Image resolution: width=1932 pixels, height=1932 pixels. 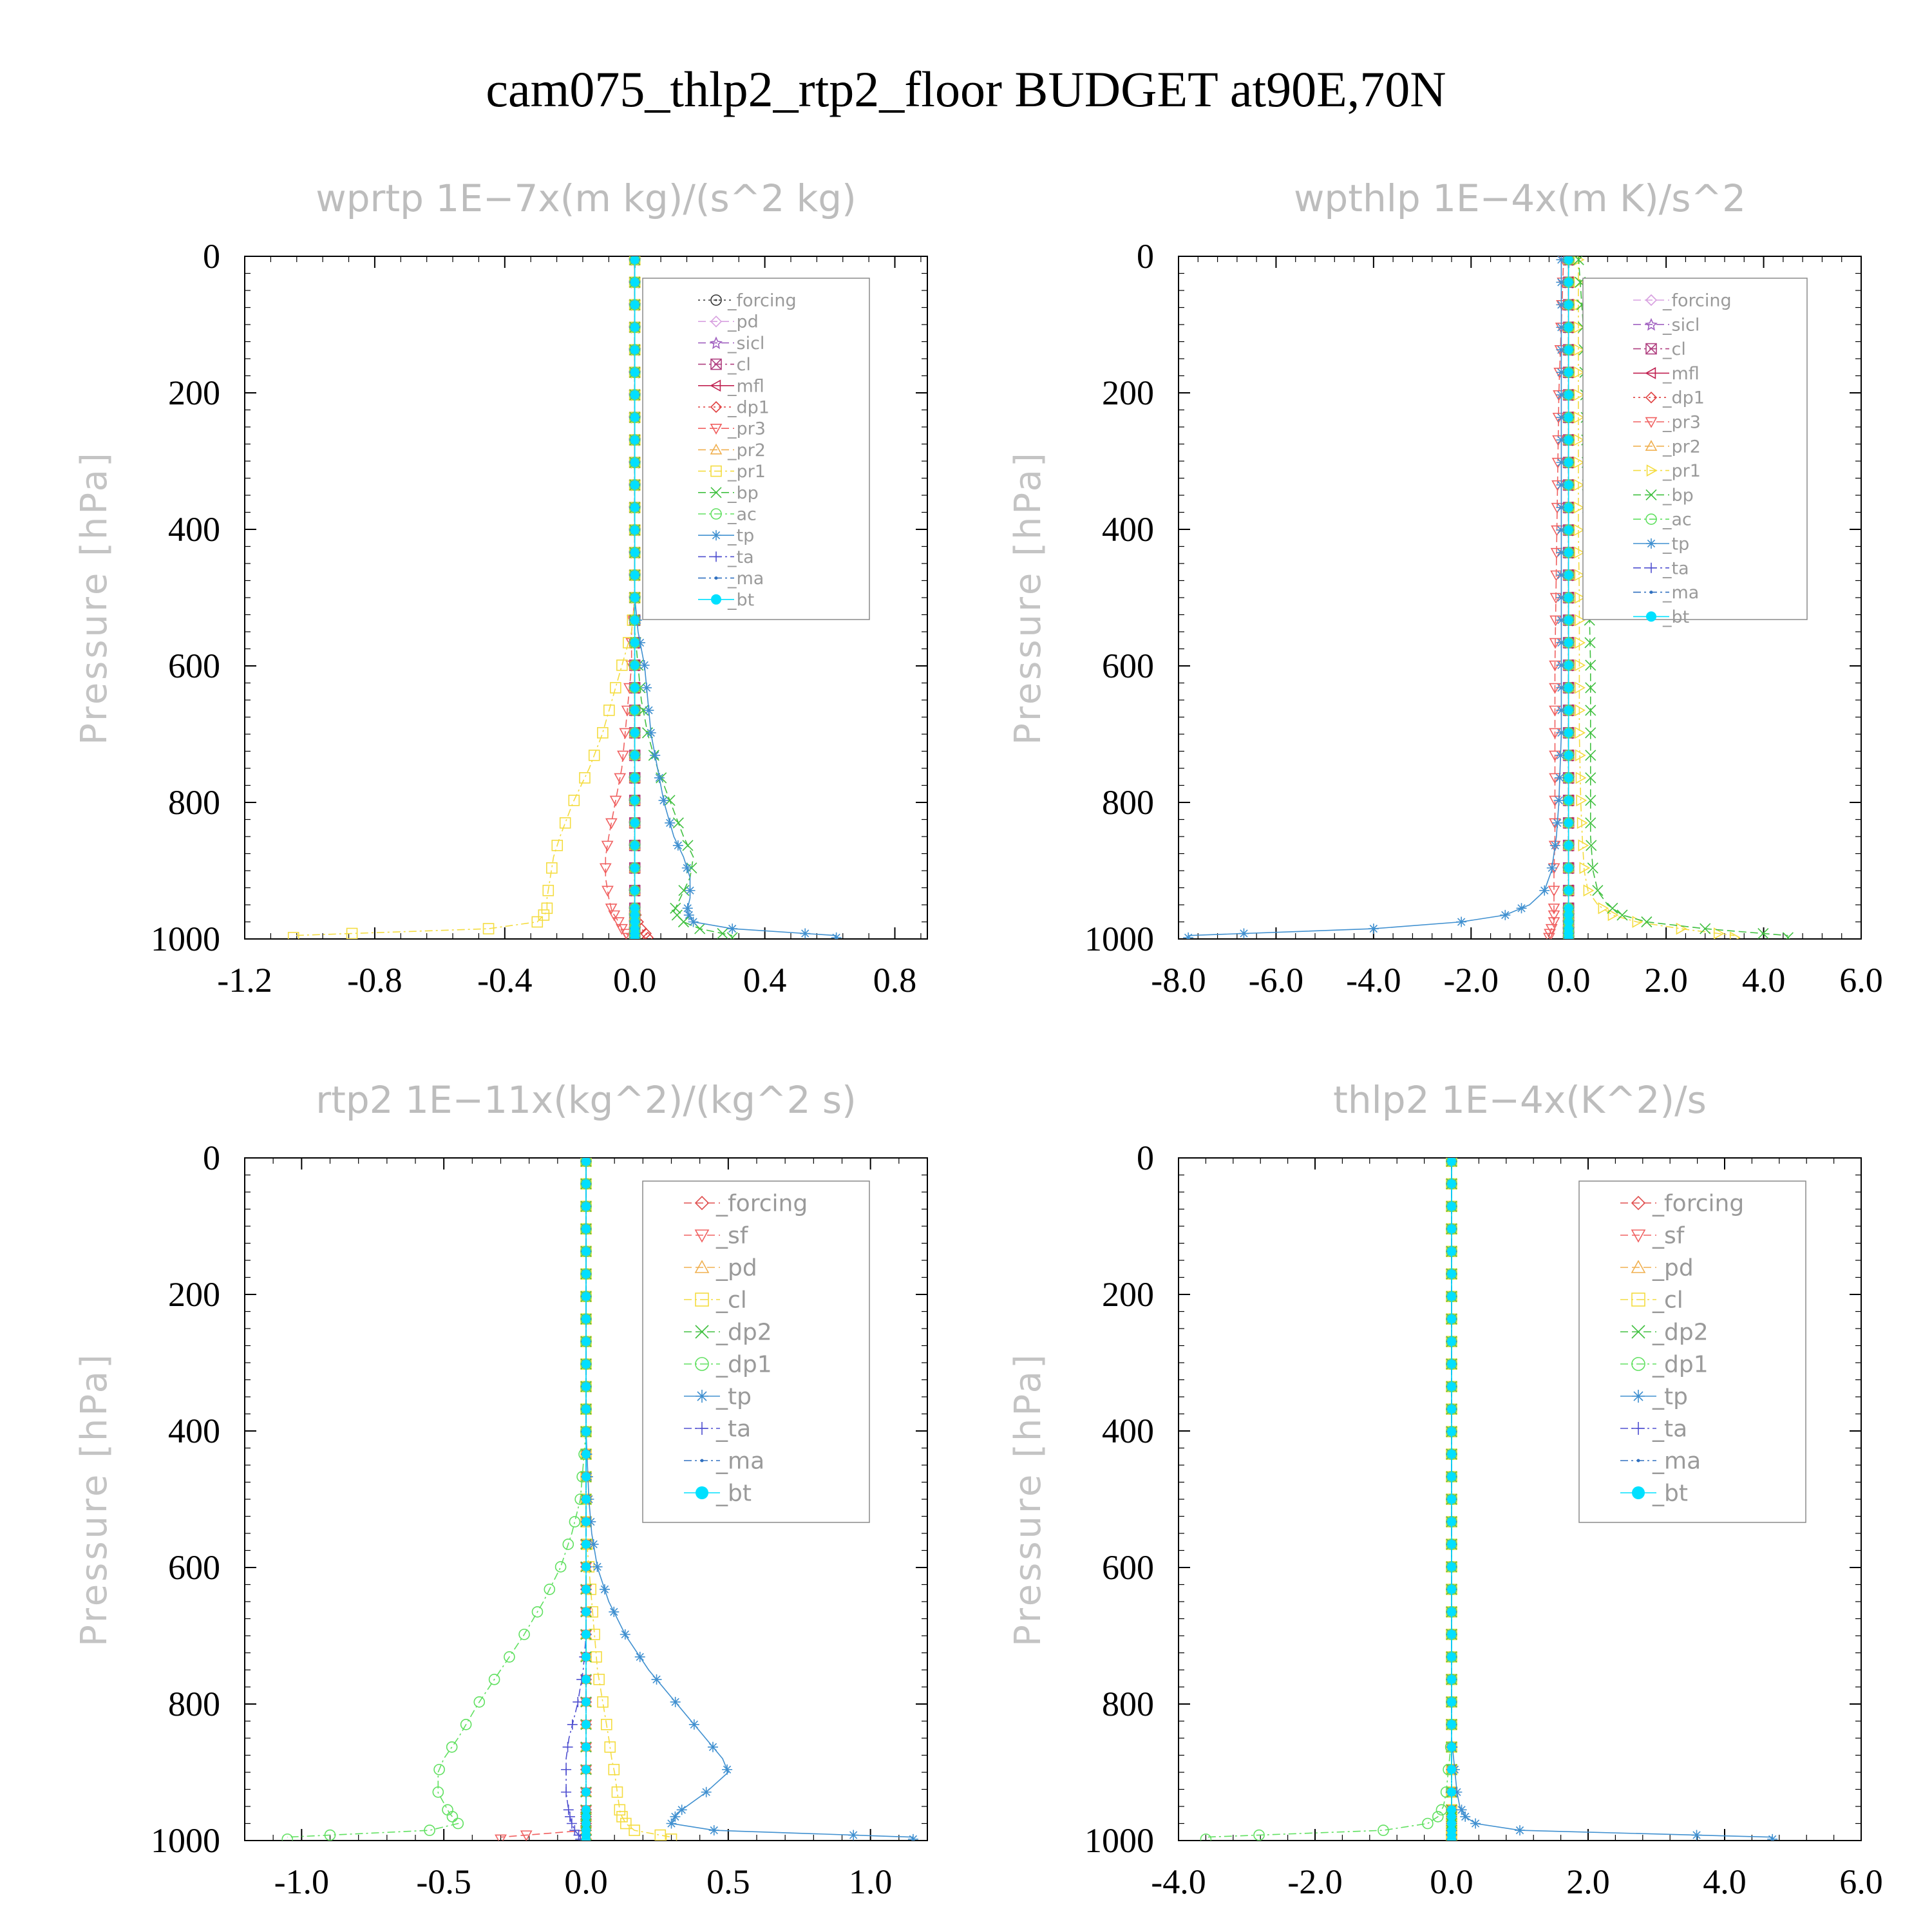 I want to click on legend-label: _dp1, so click(x=1684, y=398).